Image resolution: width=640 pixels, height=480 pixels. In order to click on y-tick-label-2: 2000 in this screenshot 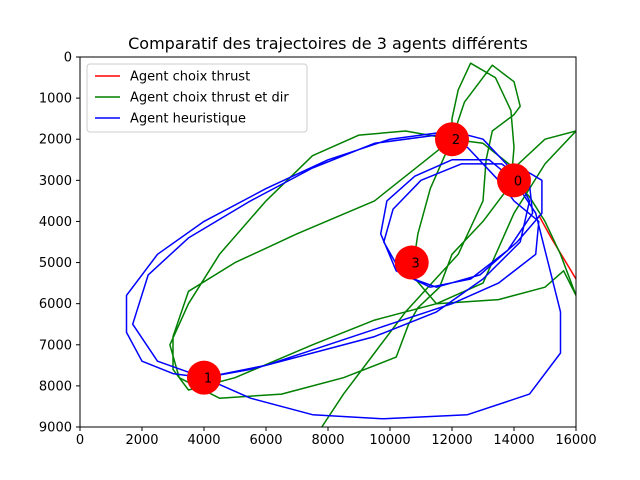, I will do `click(55, 140)`.